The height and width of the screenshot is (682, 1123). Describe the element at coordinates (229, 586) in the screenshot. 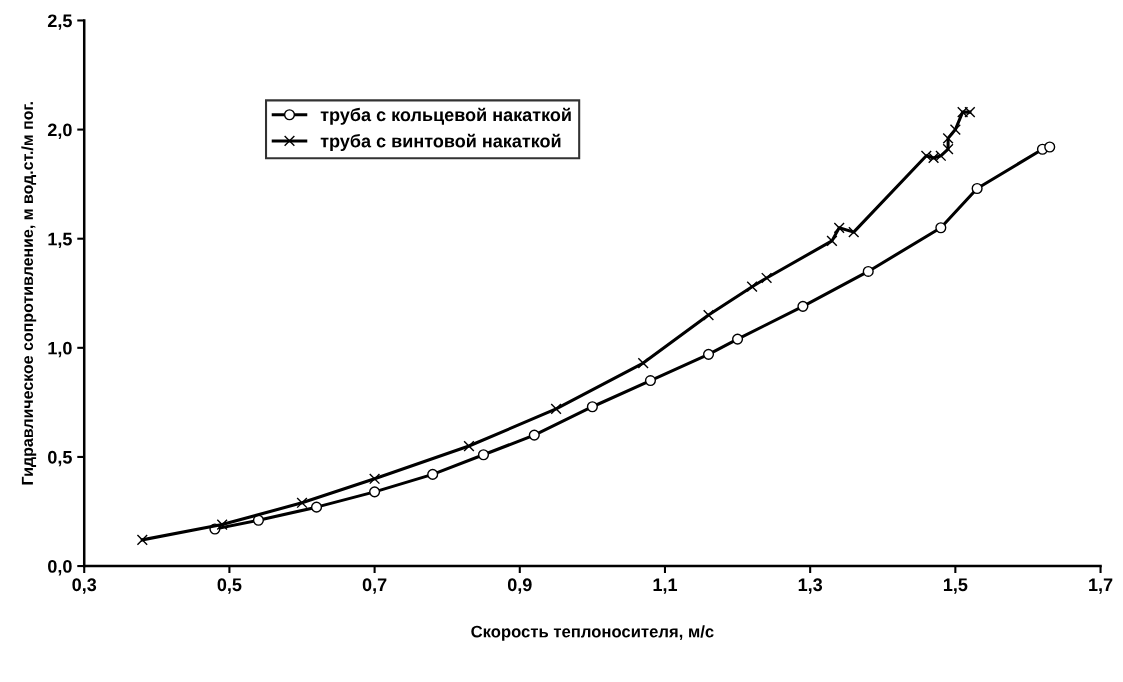

I see `x-tick-label: 0,5` at that location.